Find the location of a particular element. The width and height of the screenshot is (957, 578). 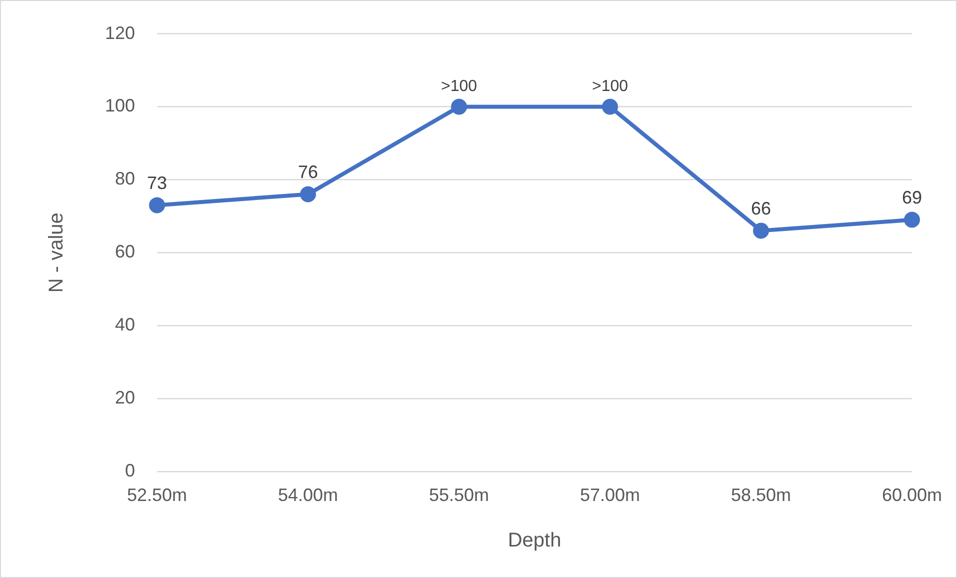

data-label: 76 is located at coordinates (308, 172).